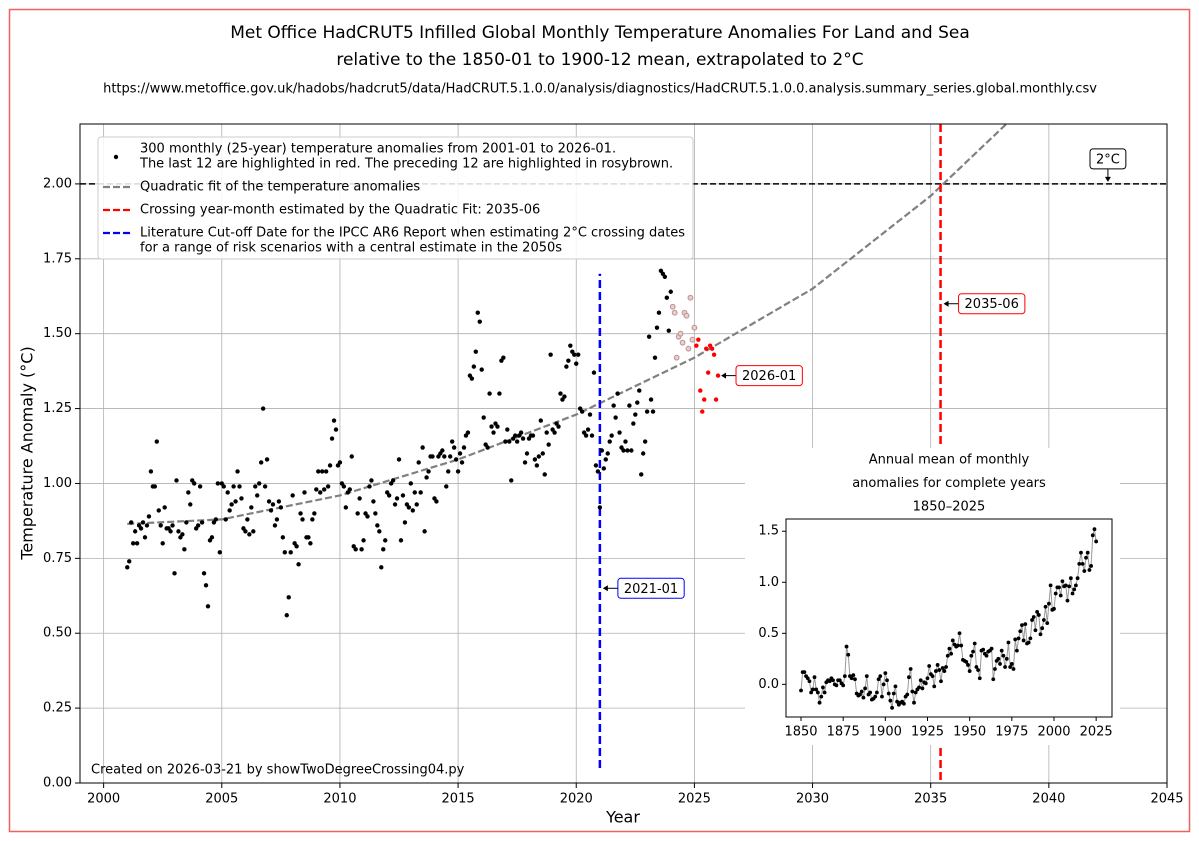 This screenshot has width=1199, height=841. I want to click on inset-frame, so click(949, 618).